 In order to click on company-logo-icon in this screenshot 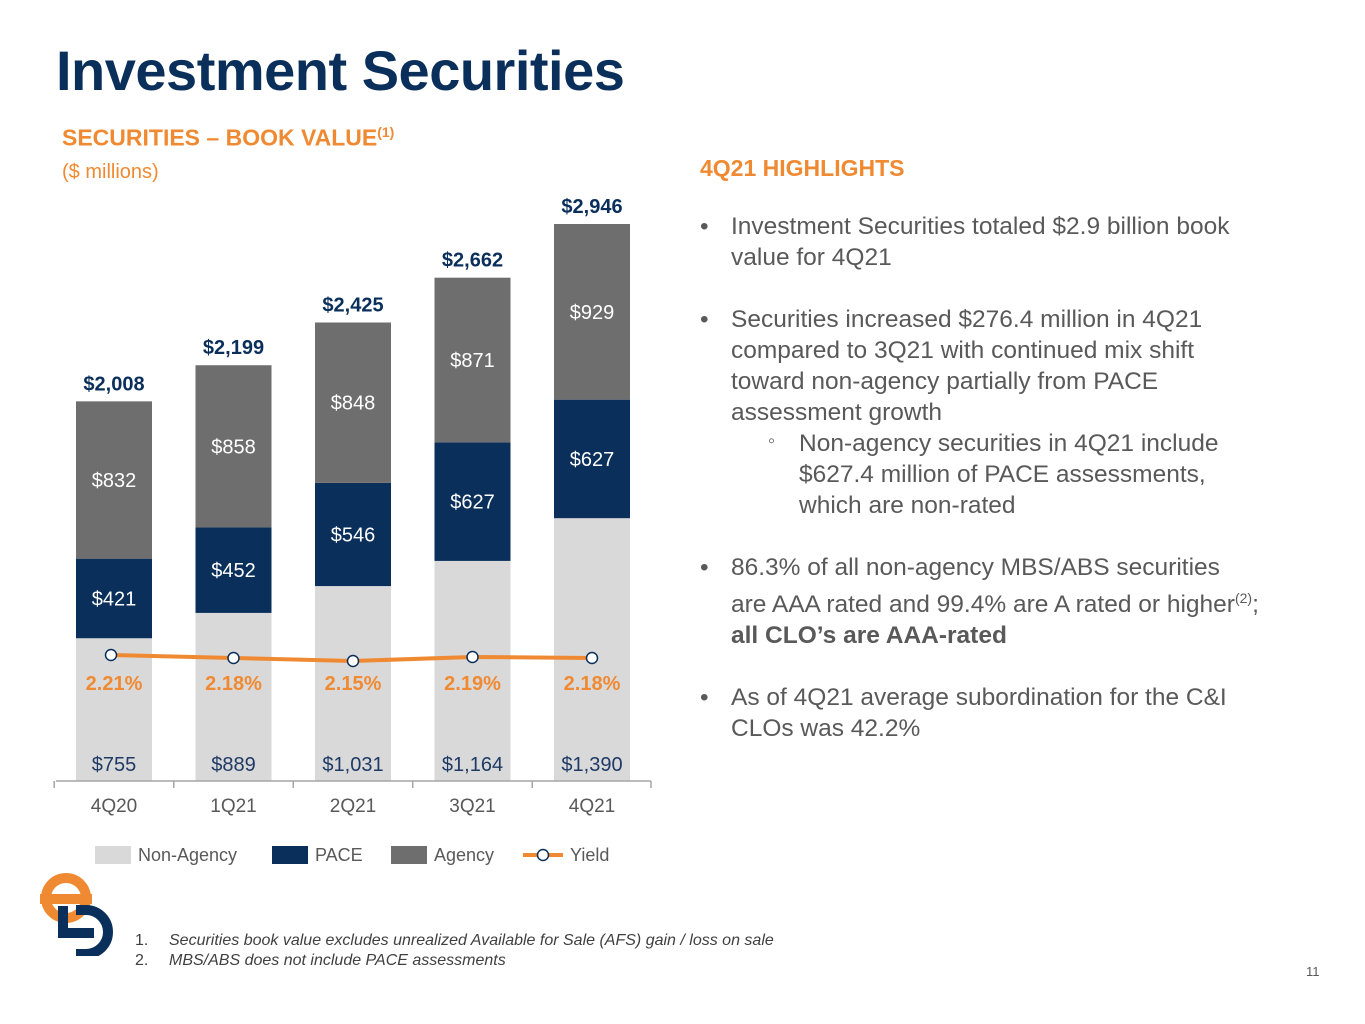, I will do `click(76, 914)`.